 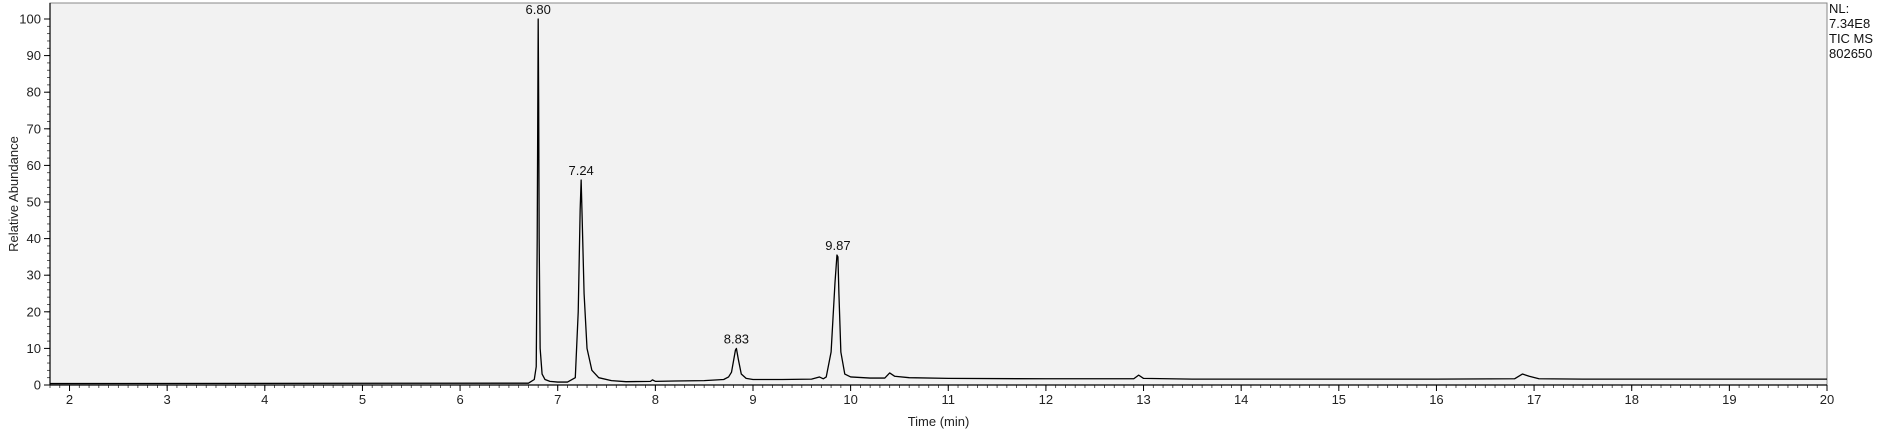 I want to click on x-tick-label: 5, so click(x=362, y=399).